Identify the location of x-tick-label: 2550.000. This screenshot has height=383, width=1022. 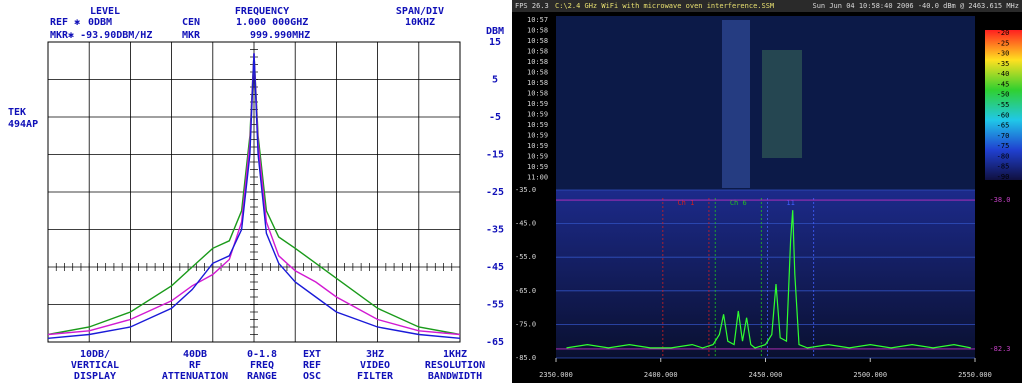
(975, 375).